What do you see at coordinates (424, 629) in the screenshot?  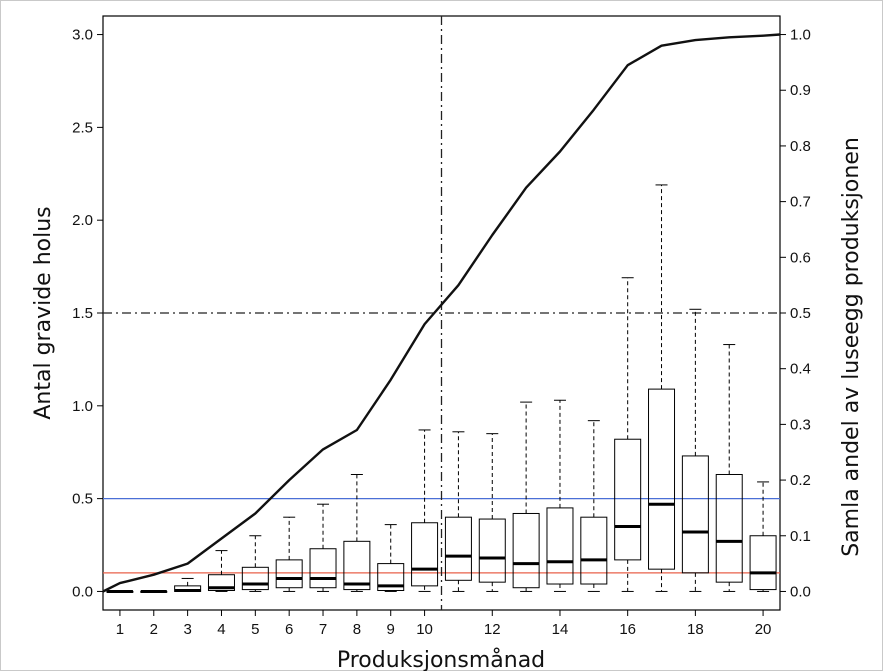 I see `x-tick-label: 10` at bounding box center [424, 629].